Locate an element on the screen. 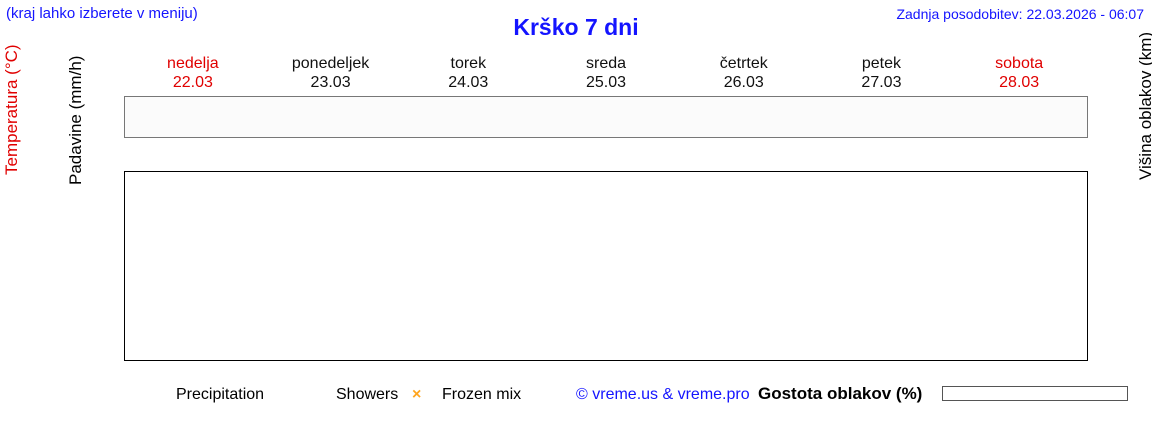 This screenshot has height=443, width=1152. day-header-3: sreda 25.03 is located at coordinates (606, 74).